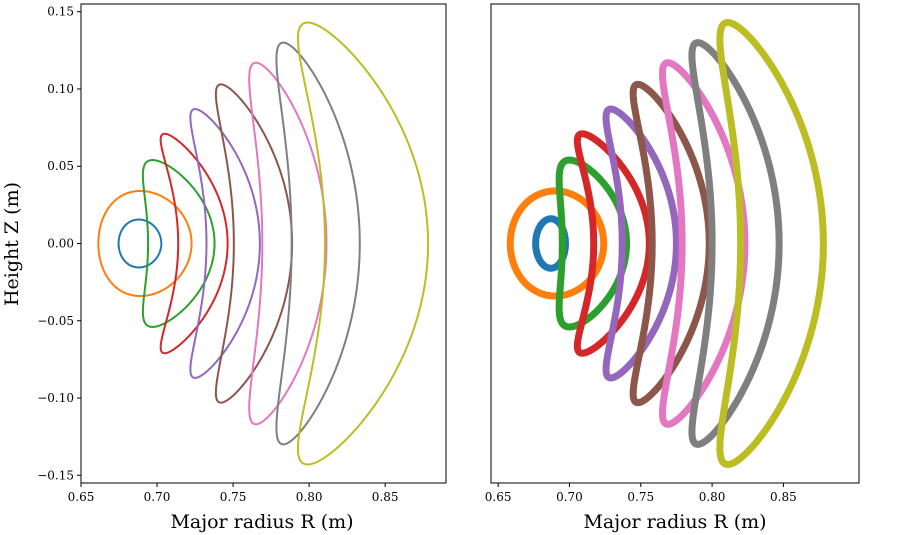 This screenshot has width=900, height=535. I want to click on left-y-ticks: −0.15 −0.10 −0.05 0.00 0.05 0.10 0.15, so click(59, 243).